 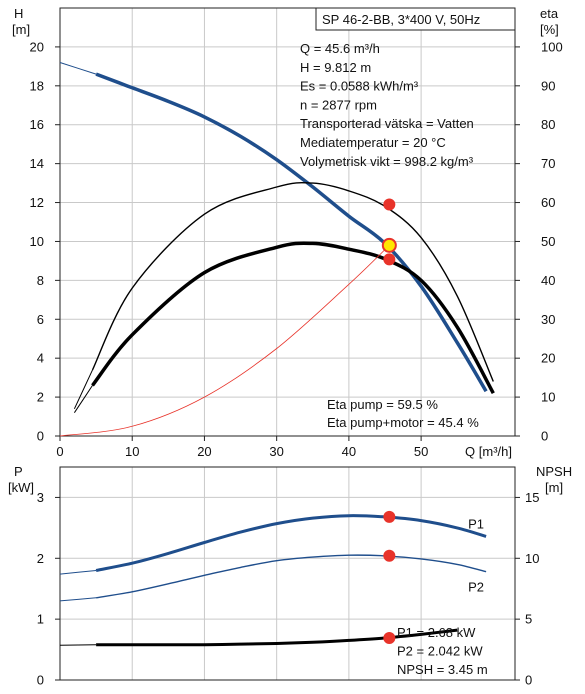 I want to click on info-line: Transporterad vätska = Vatten, so click(x=387, y=123).